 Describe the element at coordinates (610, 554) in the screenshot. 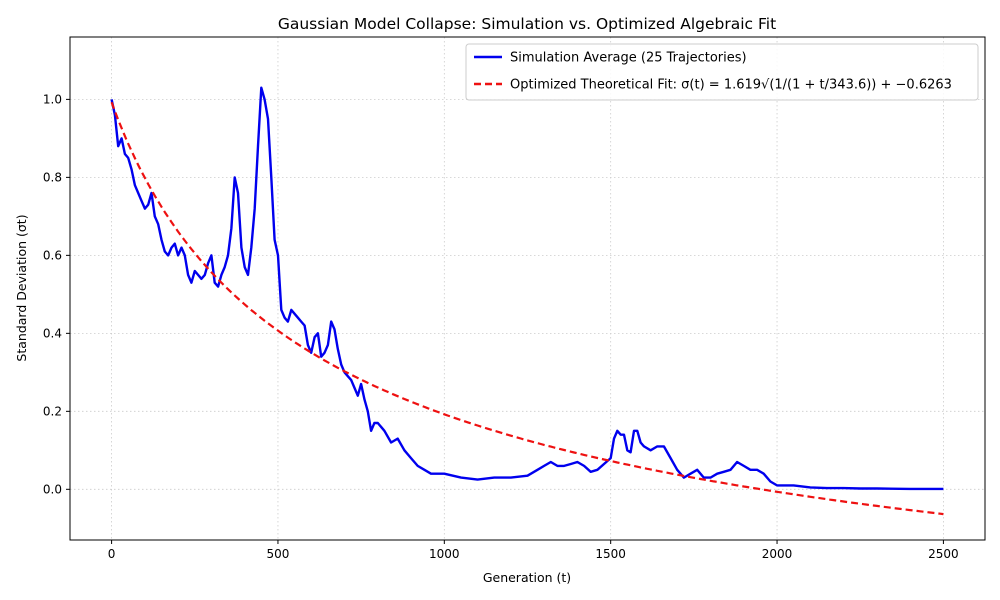

I see `x-tick-label: 1500` at that location.